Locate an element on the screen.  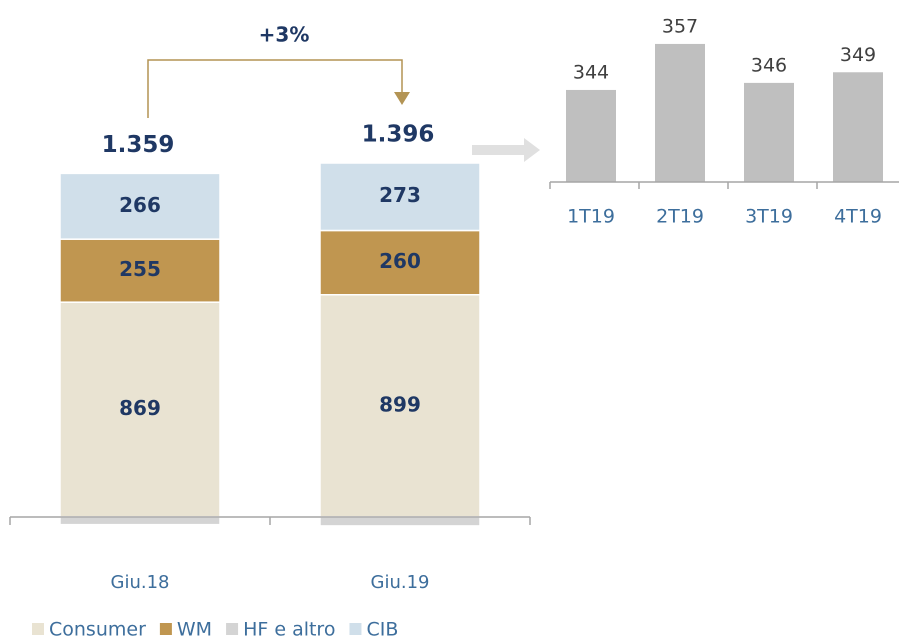
growth-annotation: +3% is located at coordinates (284, 35).